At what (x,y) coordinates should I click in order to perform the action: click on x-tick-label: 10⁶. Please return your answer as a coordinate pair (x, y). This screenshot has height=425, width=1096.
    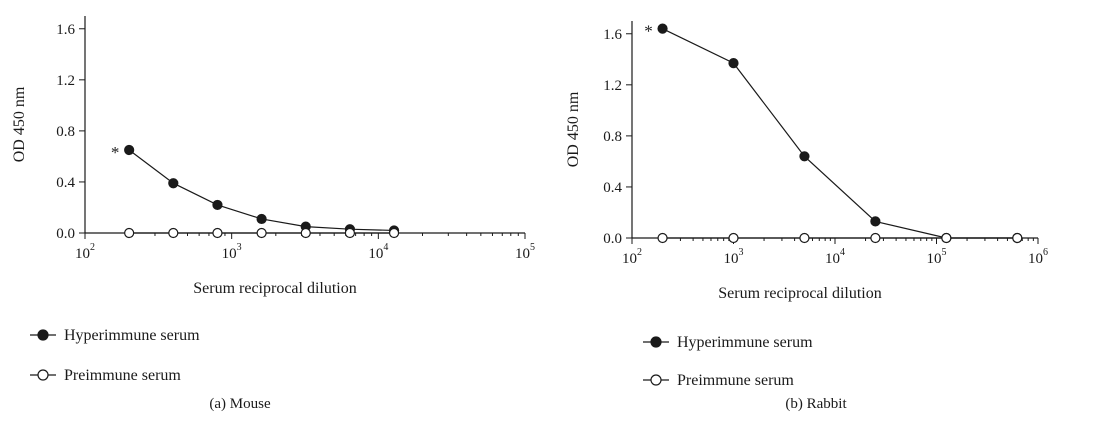
    Looking at the image, I should click on (1038, 257).